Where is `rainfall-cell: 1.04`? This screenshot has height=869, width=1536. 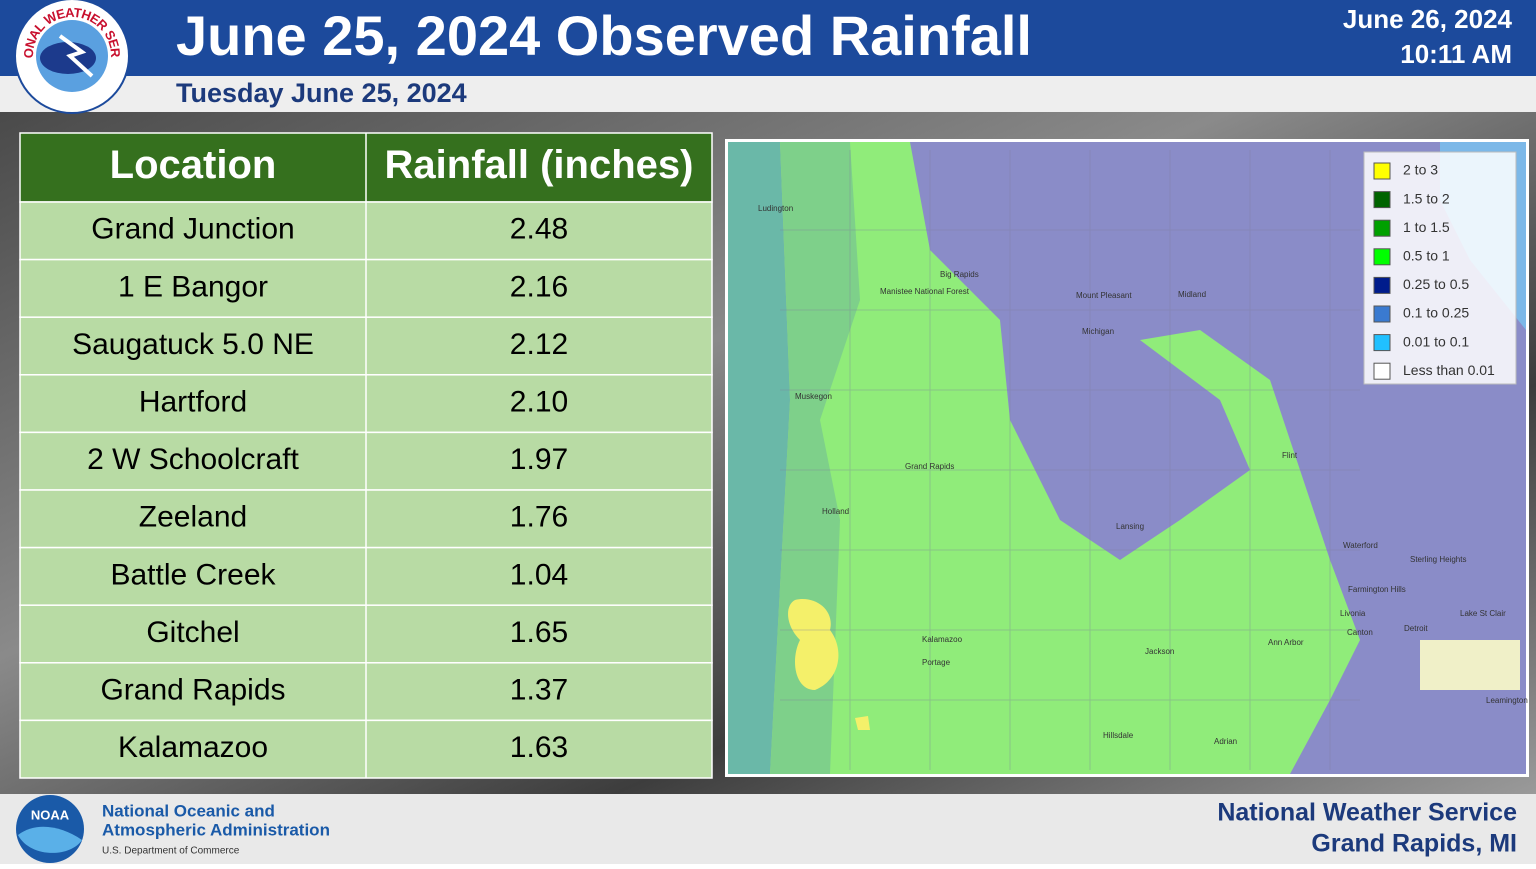 rainfall-cell: 1.04 is located at coordinates (539, 574).